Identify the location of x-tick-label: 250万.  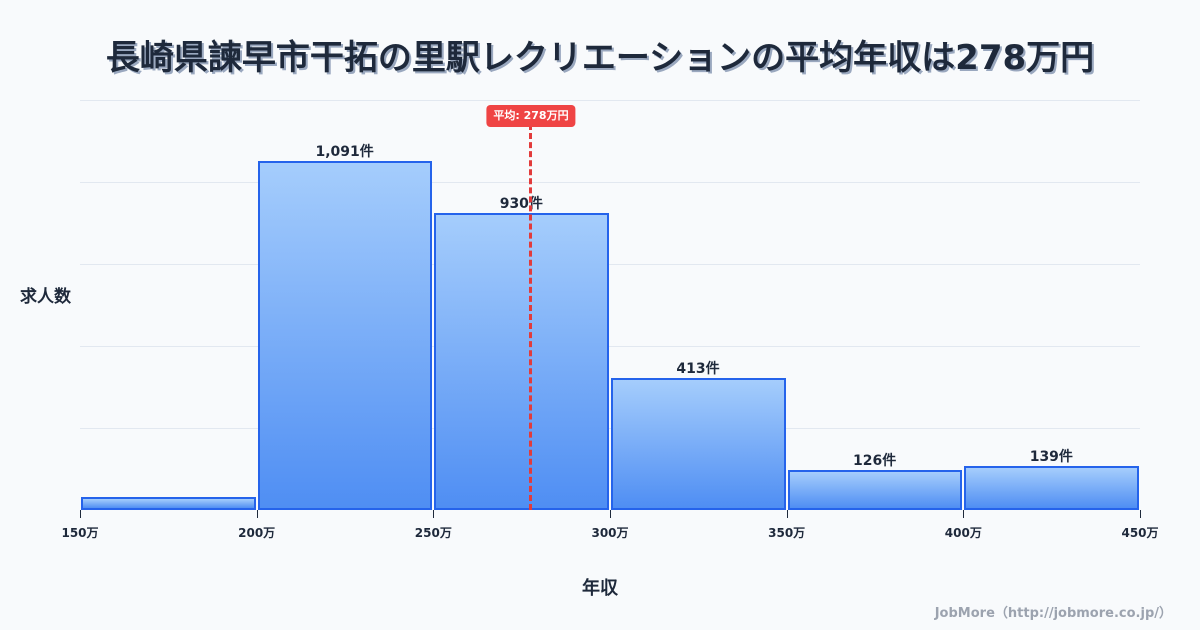
(433, 533).